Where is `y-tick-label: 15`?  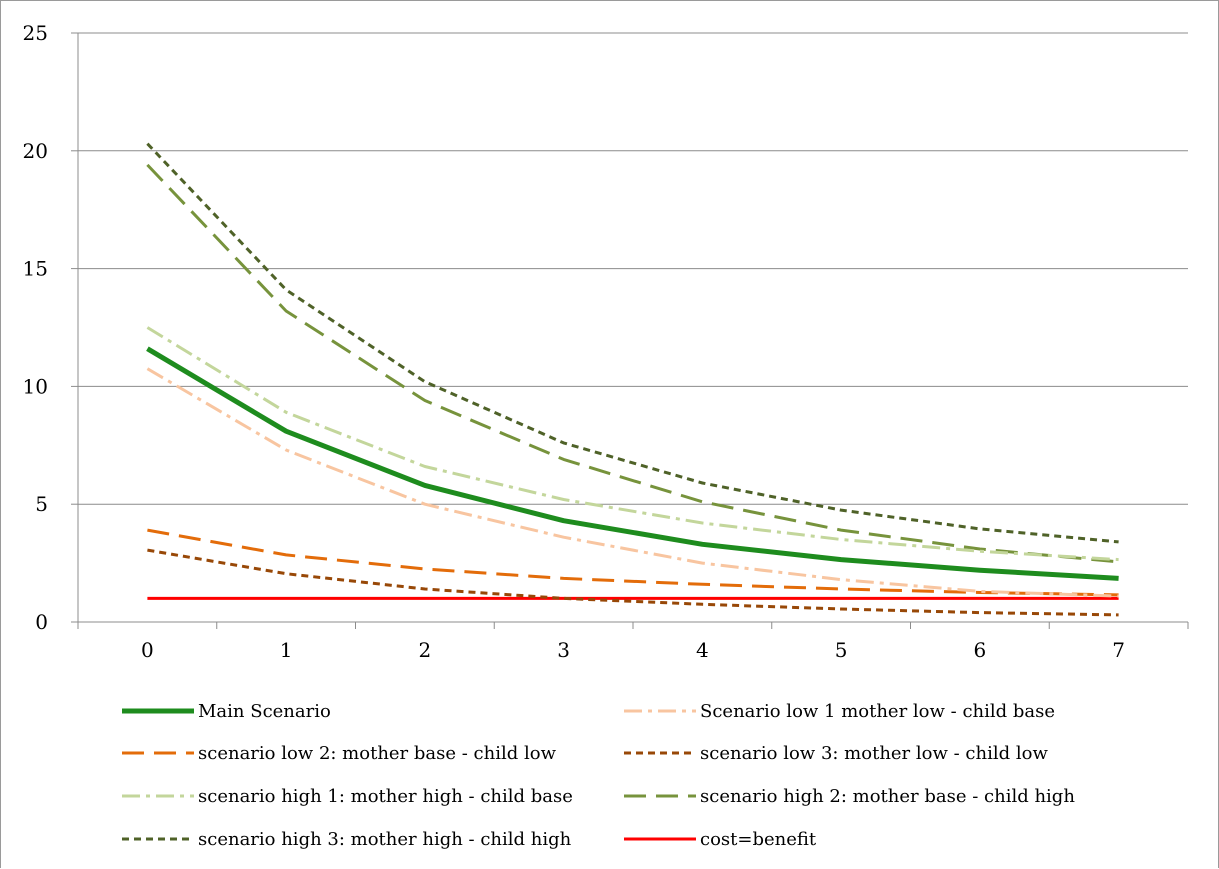
y-tick-label: 15 is located at coordinates (35, 269).